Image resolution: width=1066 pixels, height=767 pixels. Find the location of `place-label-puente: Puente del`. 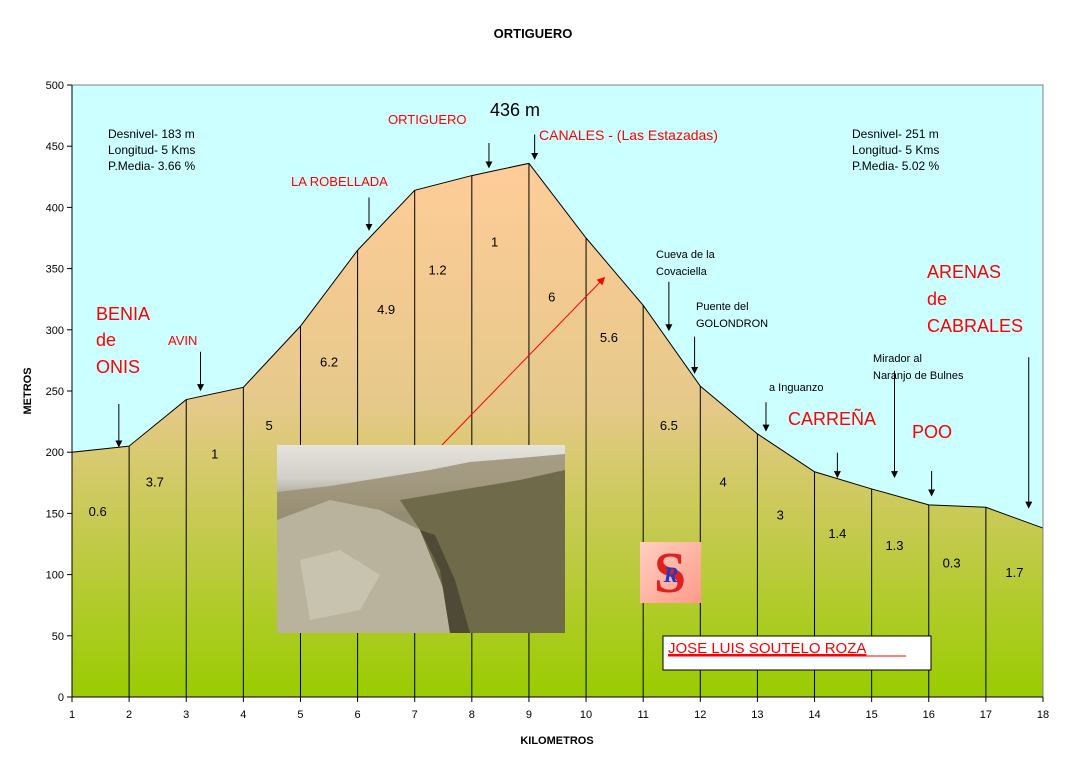

place-label-puente: Puente del is located at coordinates (722, 307).